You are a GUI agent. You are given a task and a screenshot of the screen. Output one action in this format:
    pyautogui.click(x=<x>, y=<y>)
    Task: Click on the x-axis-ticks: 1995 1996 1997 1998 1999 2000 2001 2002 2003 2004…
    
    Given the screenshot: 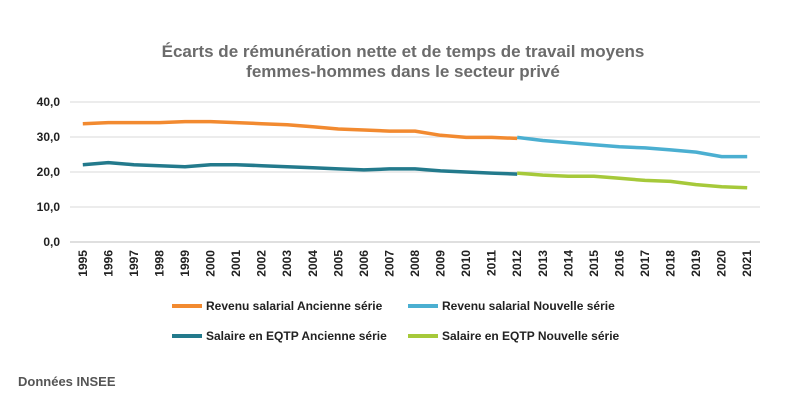 What is the action you would take?
    pyautogui.click(x=415, y=263)
    